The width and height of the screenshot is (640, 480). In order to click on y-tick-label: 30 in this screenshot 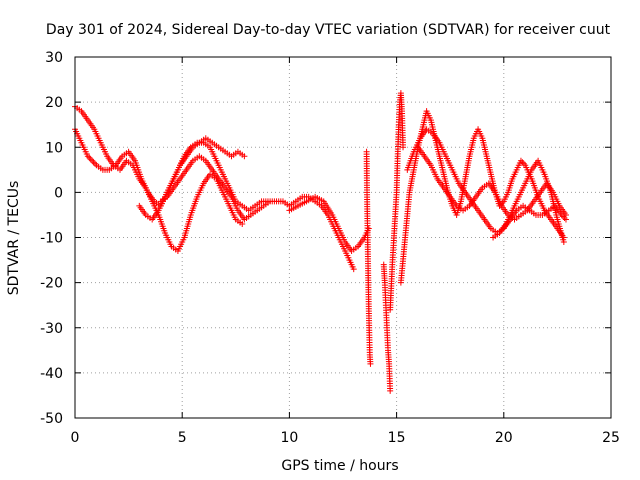, I will do `click(54, 58)`.